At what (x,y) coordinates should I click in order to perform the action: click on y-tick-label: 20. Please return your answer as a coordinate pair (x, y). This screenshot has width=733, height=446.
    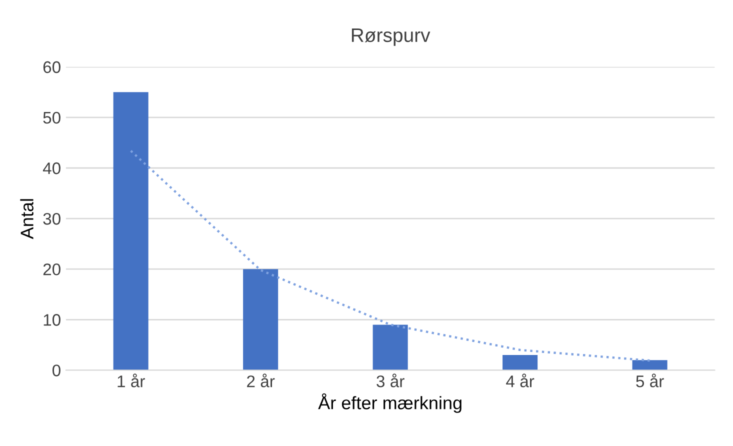
    Looking at the image, I should click on (51, 269).